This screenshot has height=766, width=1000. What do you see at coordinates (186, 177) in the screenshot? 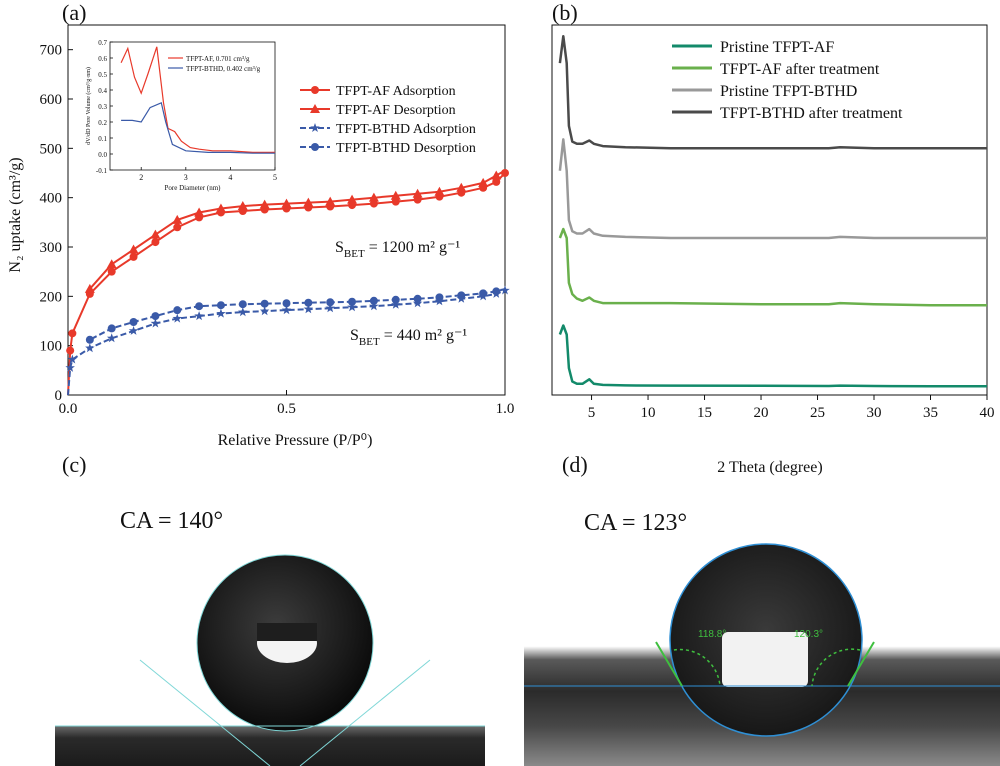
I see `inset-x-tick-label: 3` at bounding box center [186, 177].